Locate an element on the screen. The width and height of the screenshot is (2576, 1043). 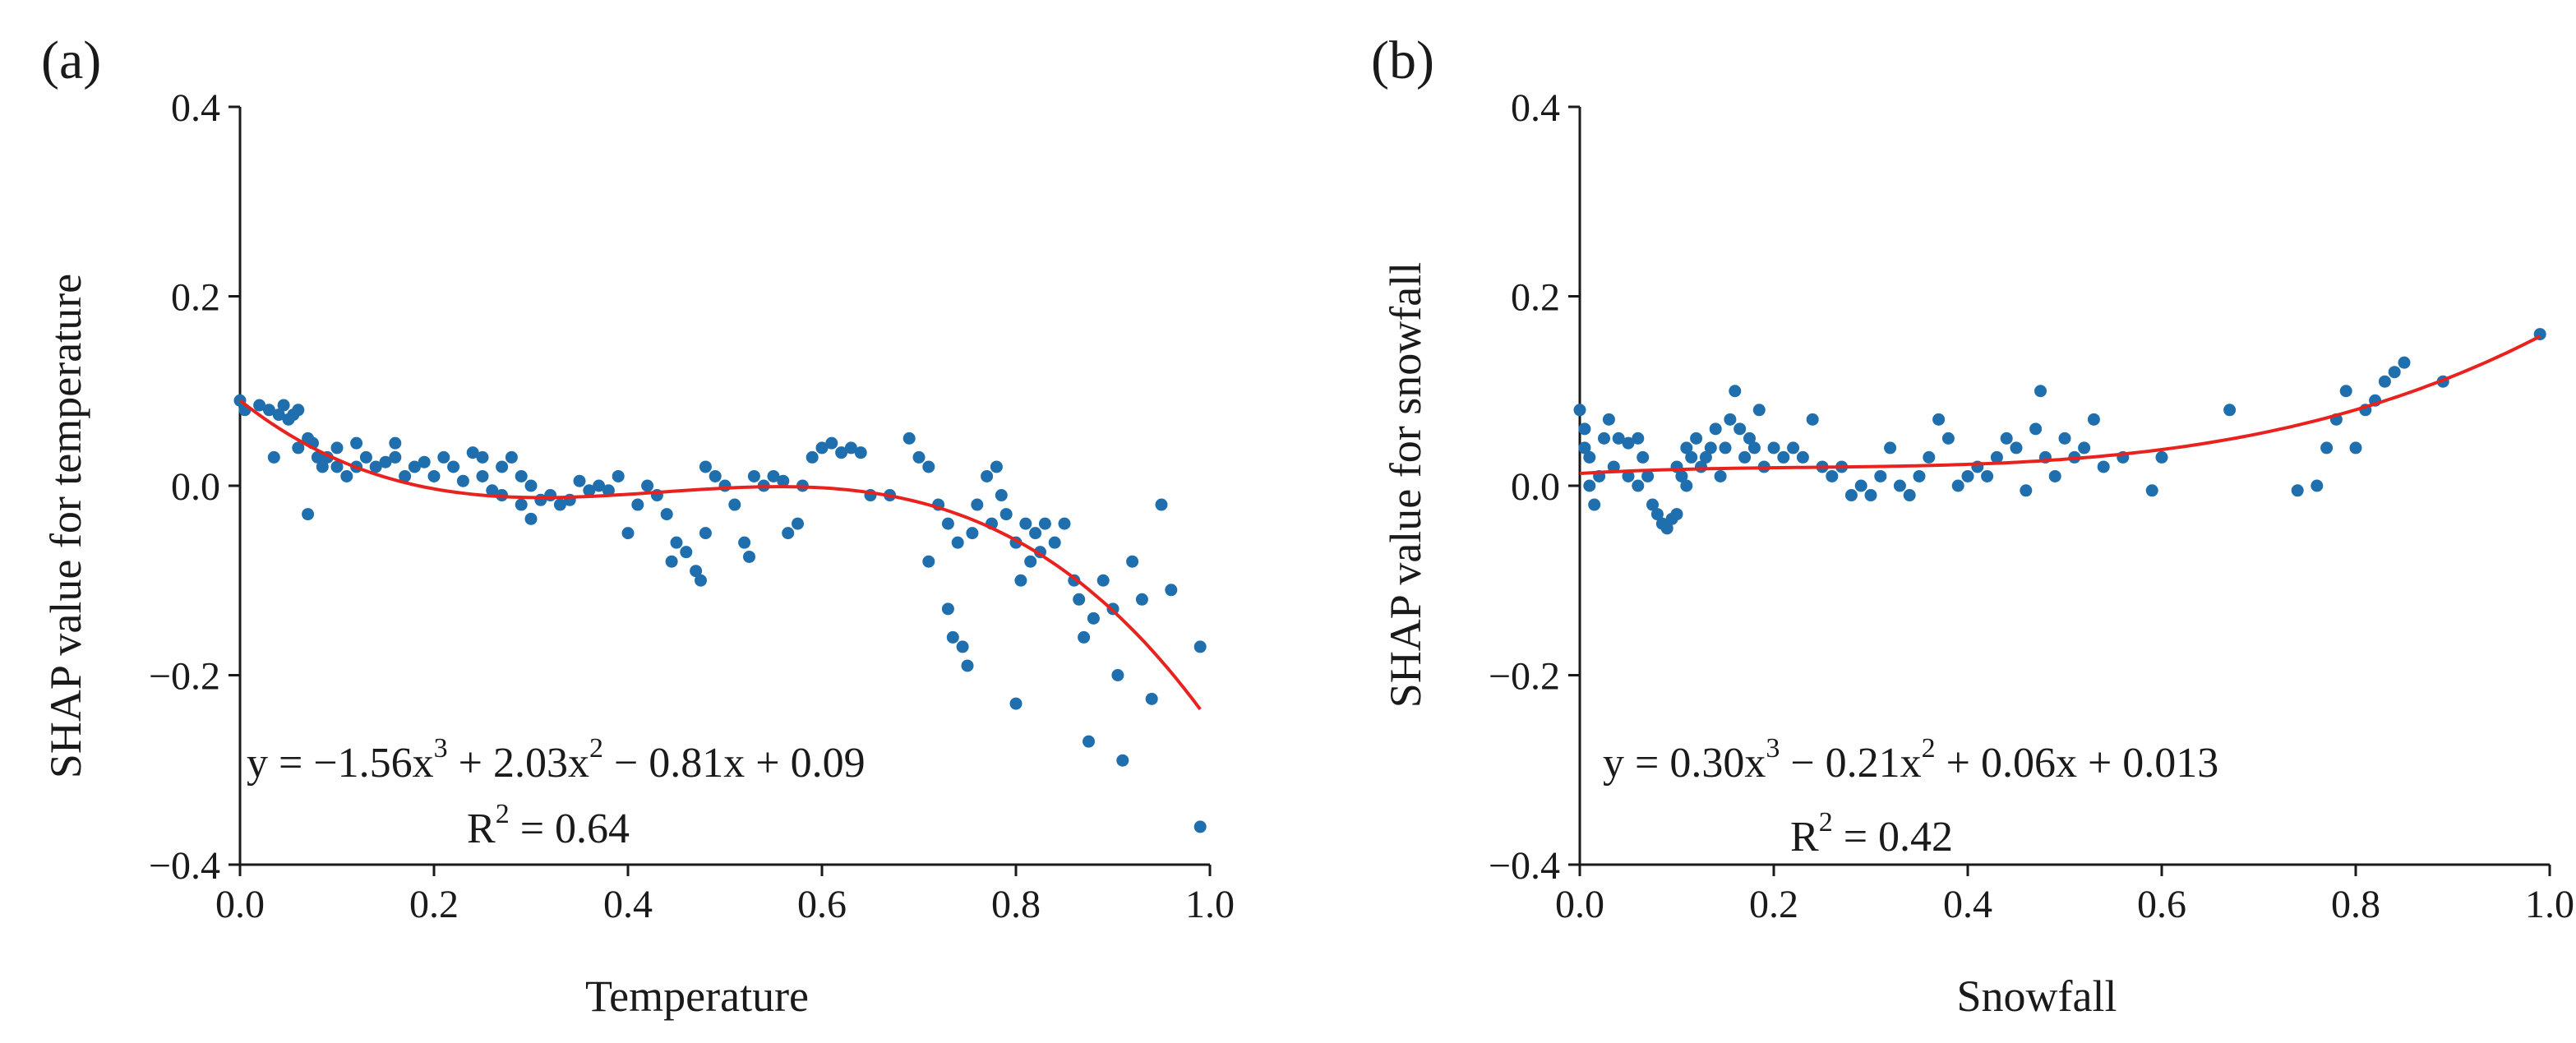
r2-b-suffix: = 0.42 is located at coordinates (1893, 837).